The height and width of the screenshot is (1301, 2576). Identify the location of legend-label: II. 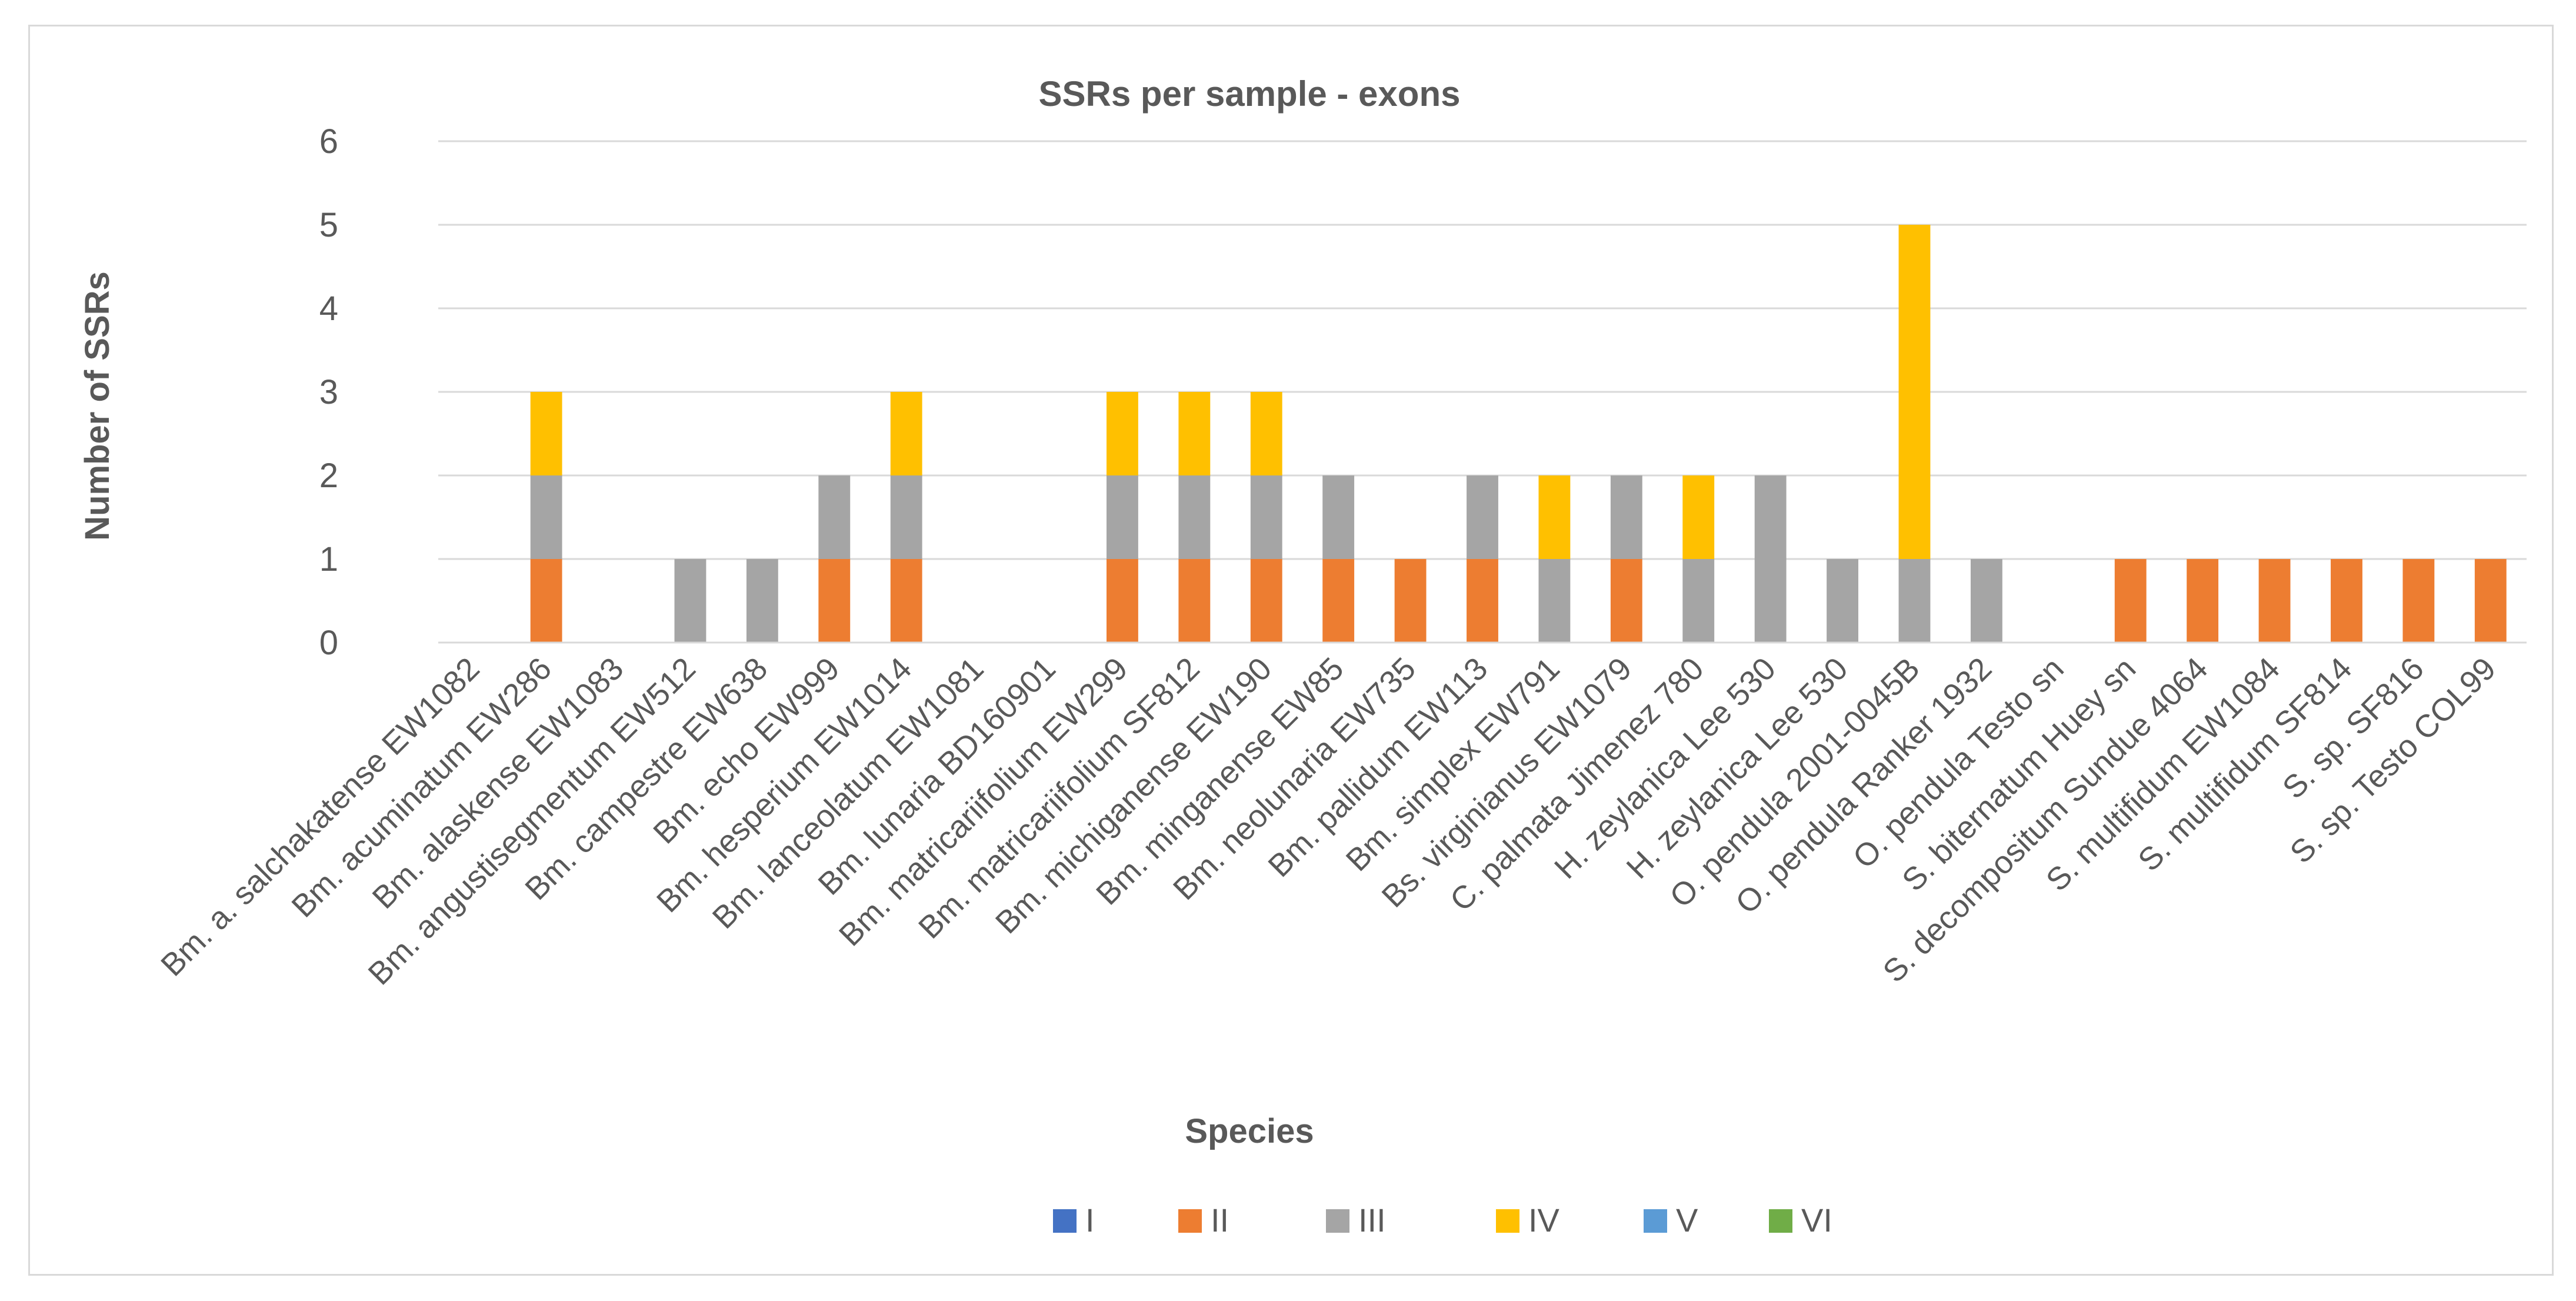
(1220, 1220).